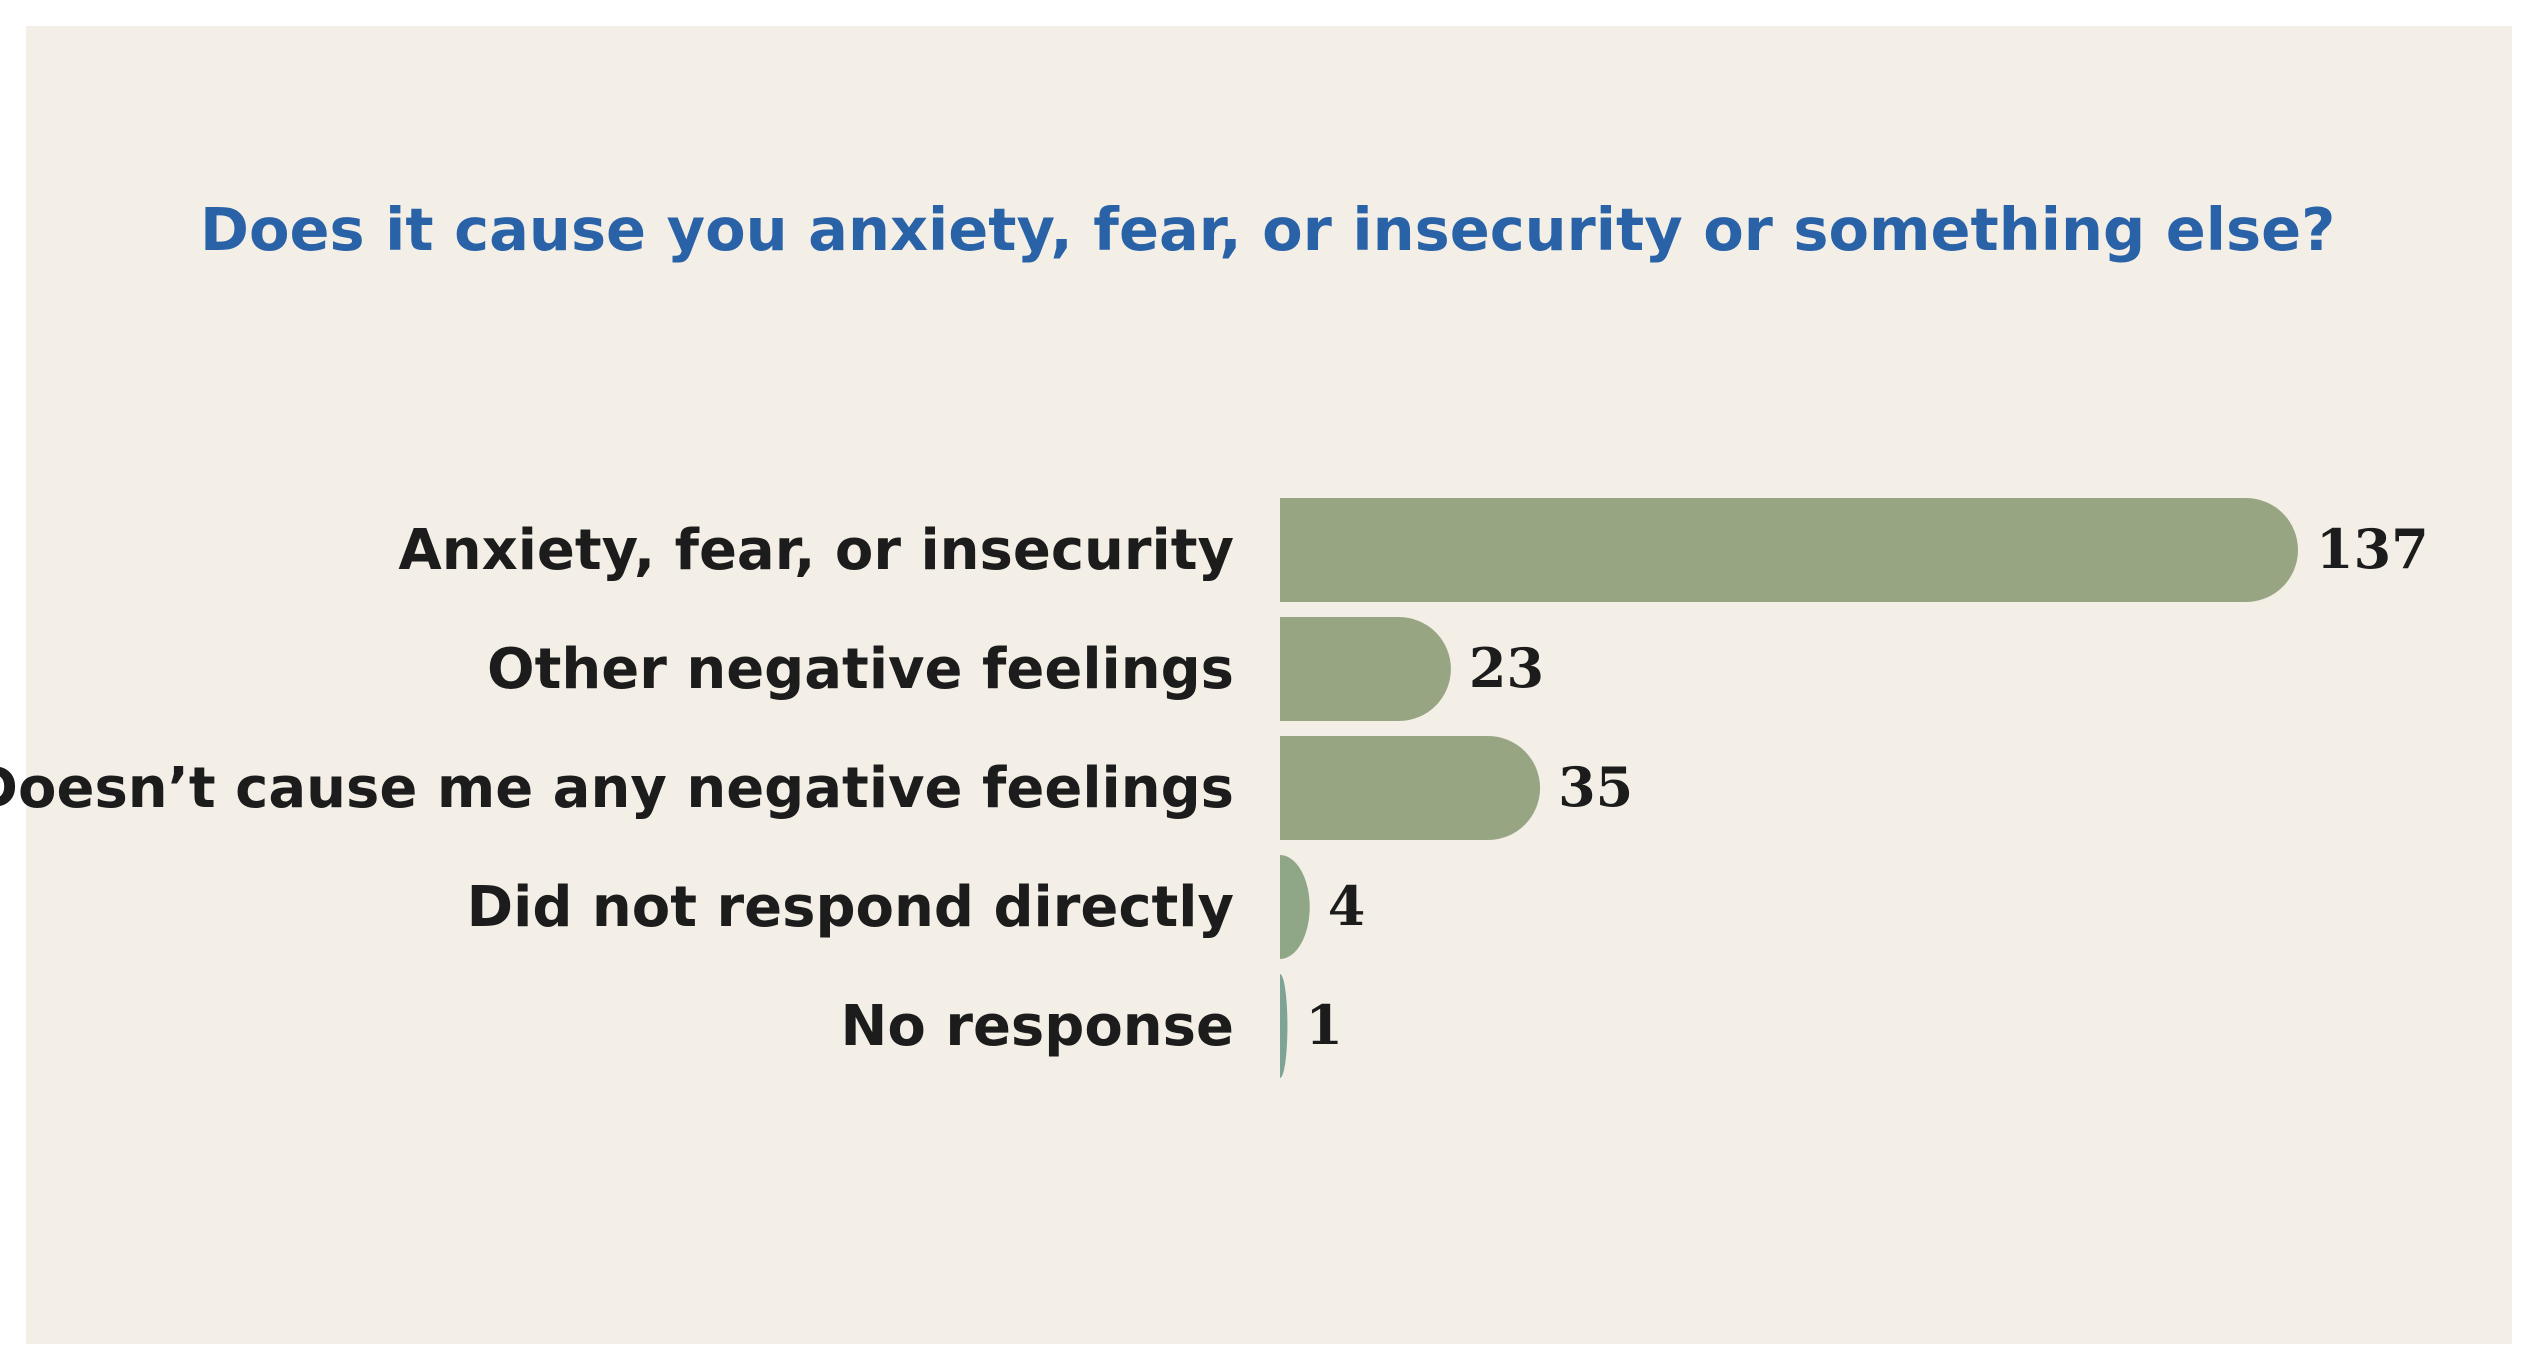  What do you see at coordinates (816, 550) in the screenshot?
I see `category-label: Anxiety, fear, or insecurity` at bounding box center [816, 550].